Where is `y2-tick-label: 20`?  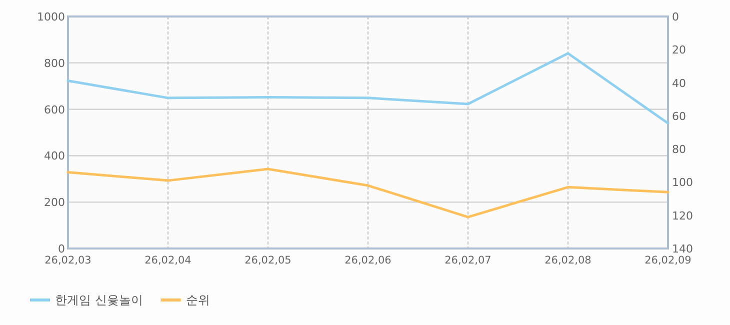 y2-tick-label: 20 is located at coordinates (679, 50).